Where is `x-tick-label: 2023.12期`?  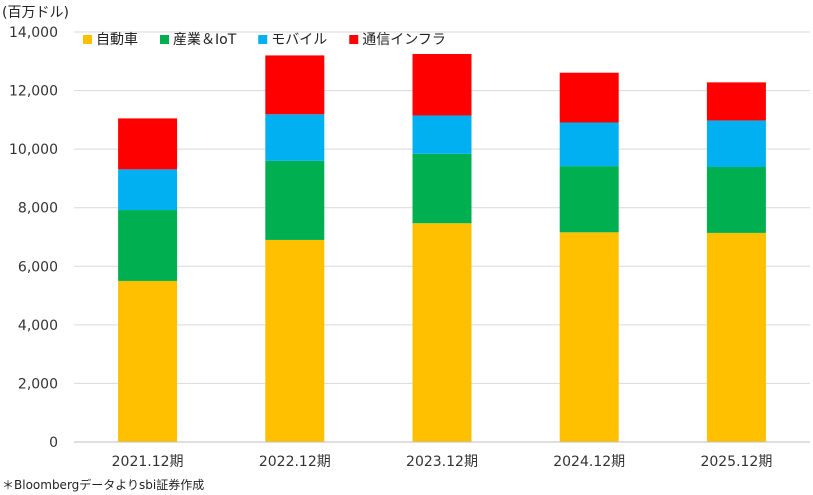
x-tick-label: 2023.12期 is located at coordinates (442, 462).